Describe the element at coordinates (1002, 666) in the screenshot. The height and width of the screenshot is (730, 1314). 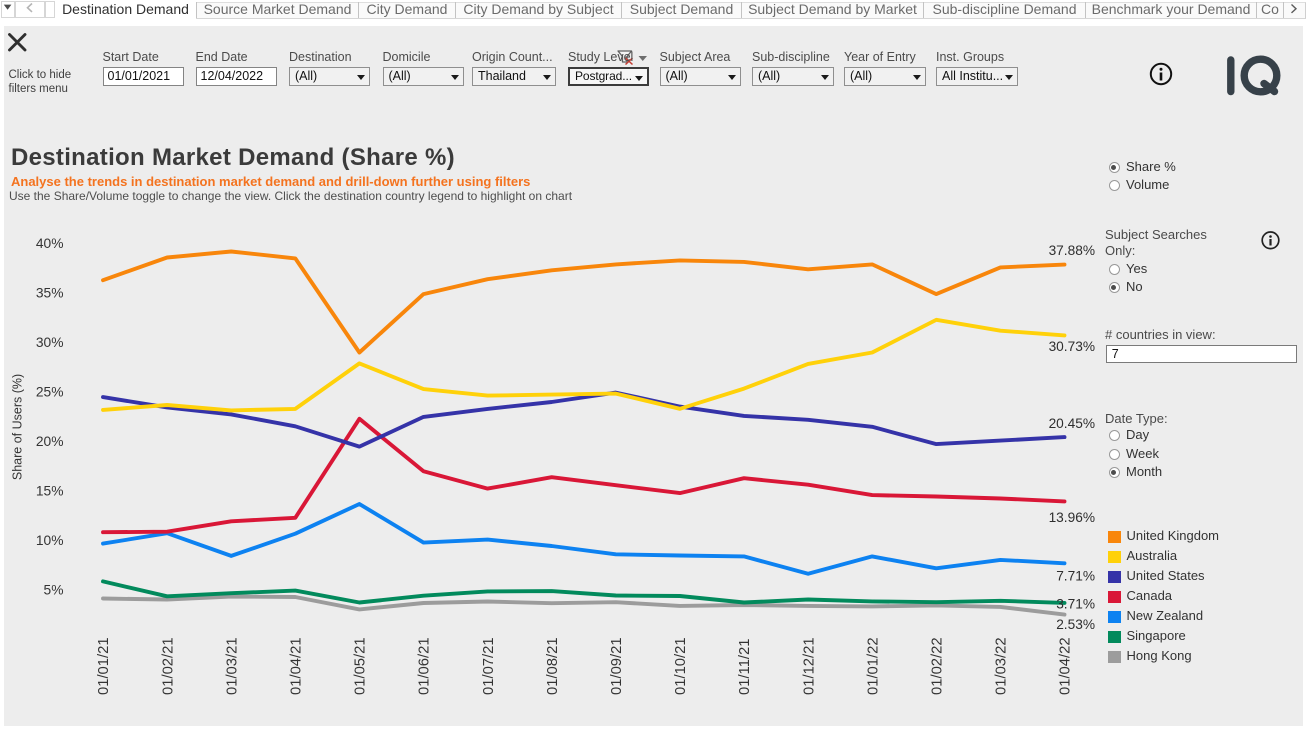
I see `svg-text: 01/03/22` at that location.